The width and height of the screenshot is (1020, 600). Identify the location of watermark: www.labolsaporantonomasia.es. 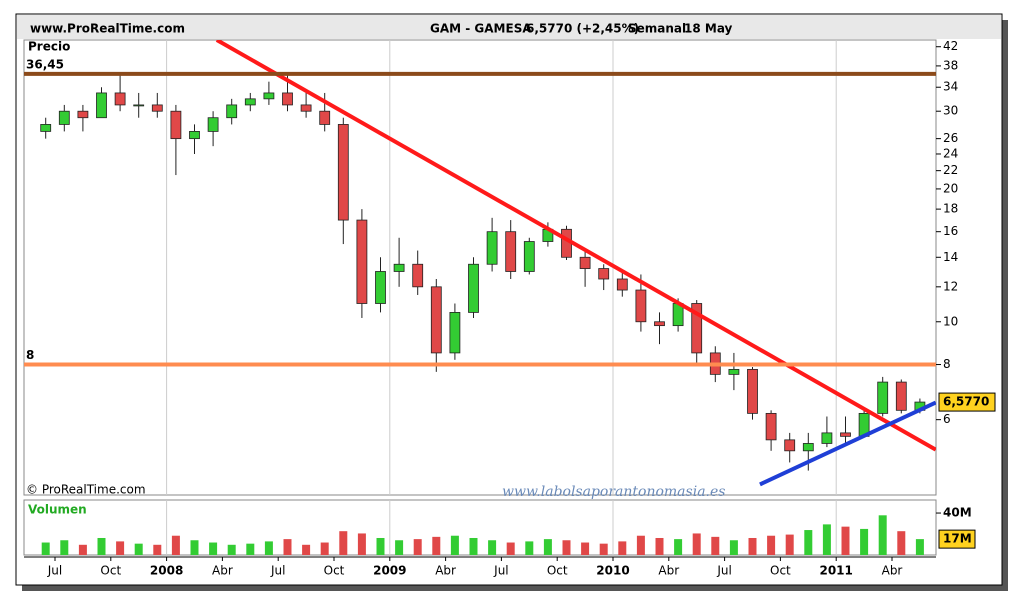
(613, 492).